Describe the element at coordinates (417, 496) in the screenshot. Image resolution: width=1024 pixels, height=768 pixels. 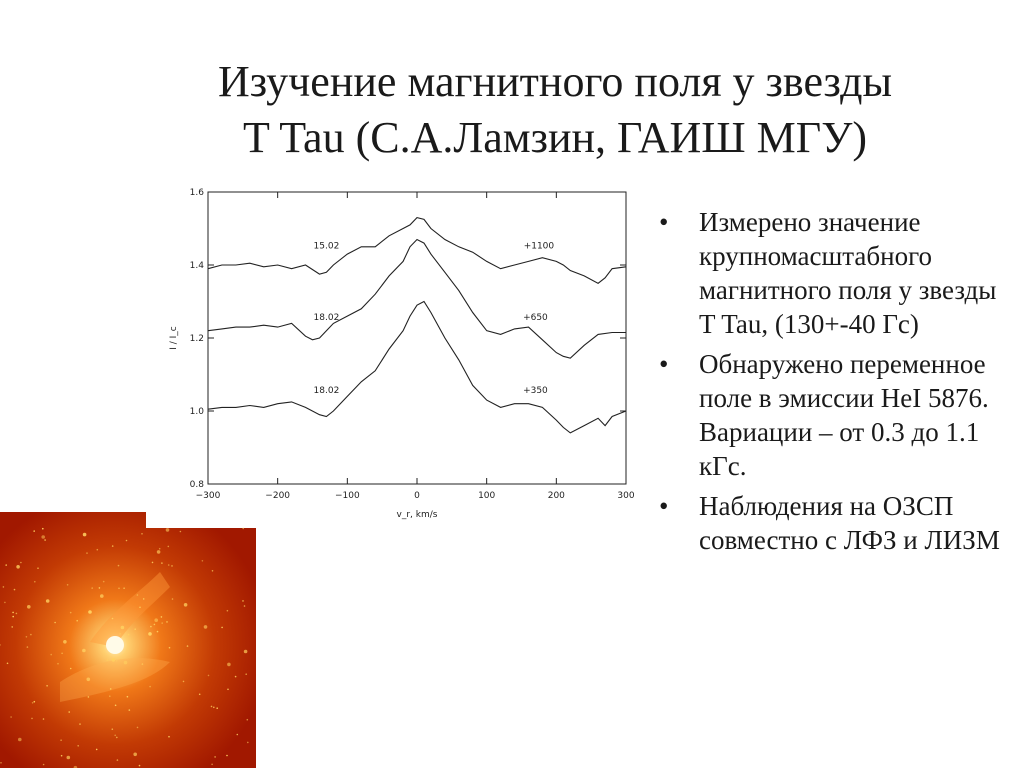
I see `x-tick-label: 0` at that location.